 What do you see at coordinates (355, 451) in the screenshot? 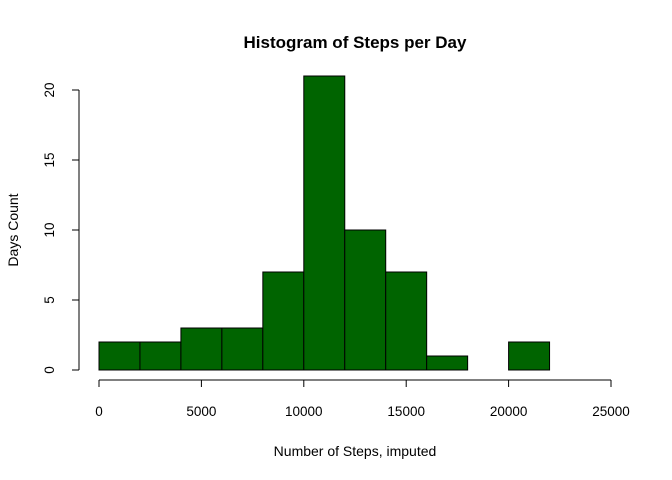
I see `x-axis-label: Number of Steps, imputed` at bounding box center [355, 451].